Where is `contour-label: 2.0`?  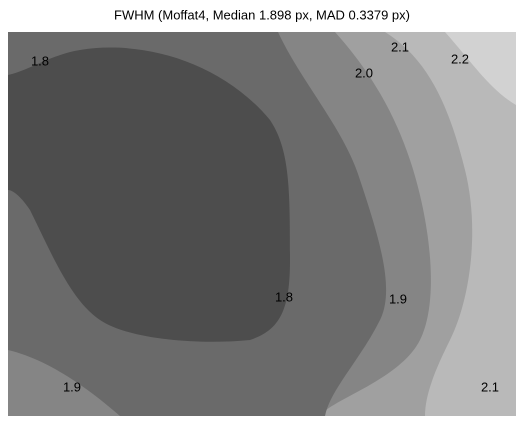 contour-label: 2.0 is located at coordinates (364, 72).